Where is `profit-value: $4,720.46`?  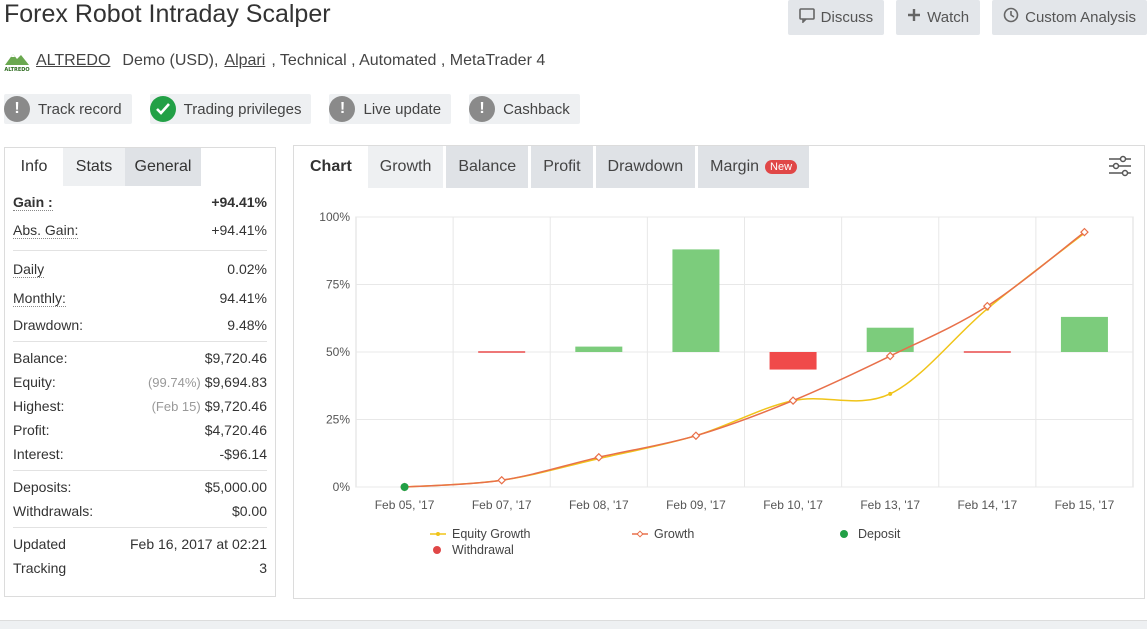 profit-value: $4,720.46 is located at coordinates (235, 430).